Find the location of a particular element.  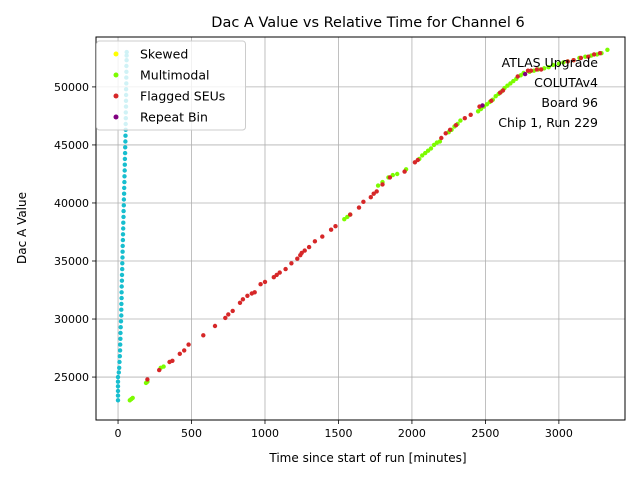

legend-label: Repeat Bin is located at coordinates (174, 117).